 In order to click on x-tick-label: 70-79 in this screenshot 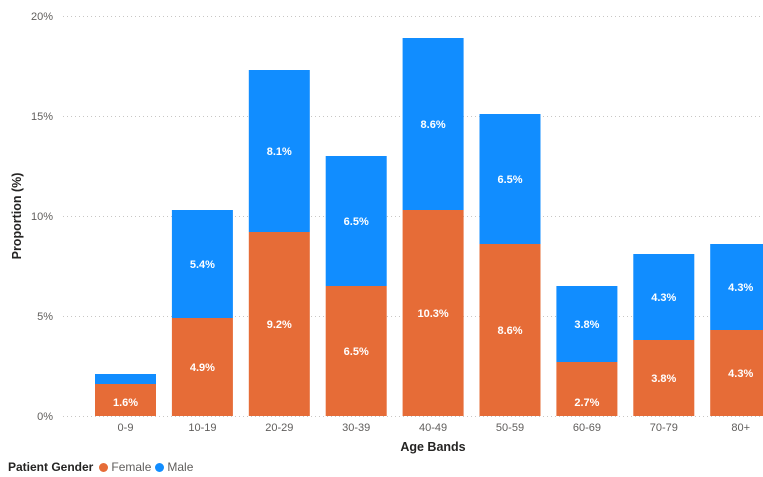, I will do `click(664, 428)`.